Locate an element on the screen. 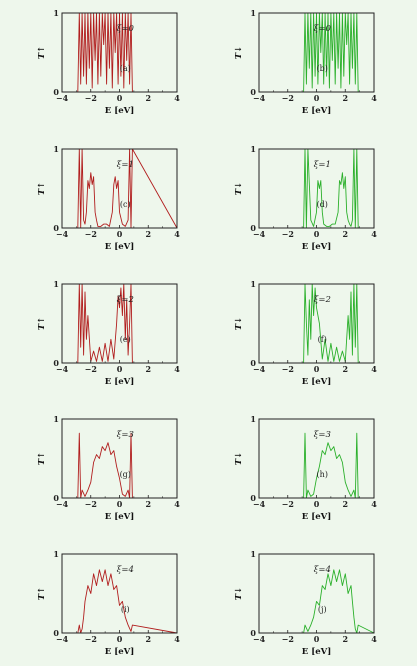 The width and height of the screenshot is (417, 666). panel-h: −4 −2 0 2 4 0 1 E [eV] T↓ ξ=3 (h) is located at coordinates (305, 468).